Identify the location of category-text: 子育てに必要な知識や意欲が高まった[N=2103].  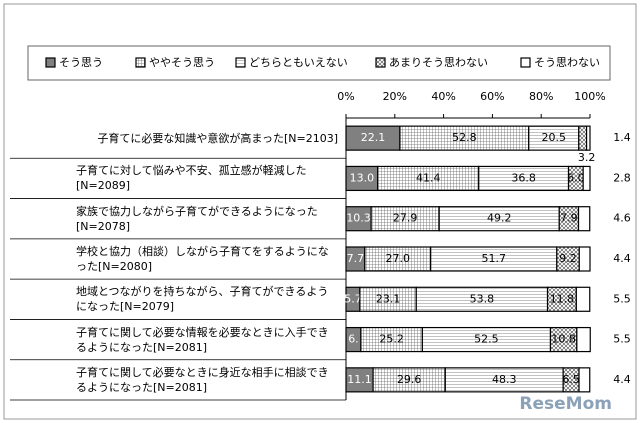
(217, 138).